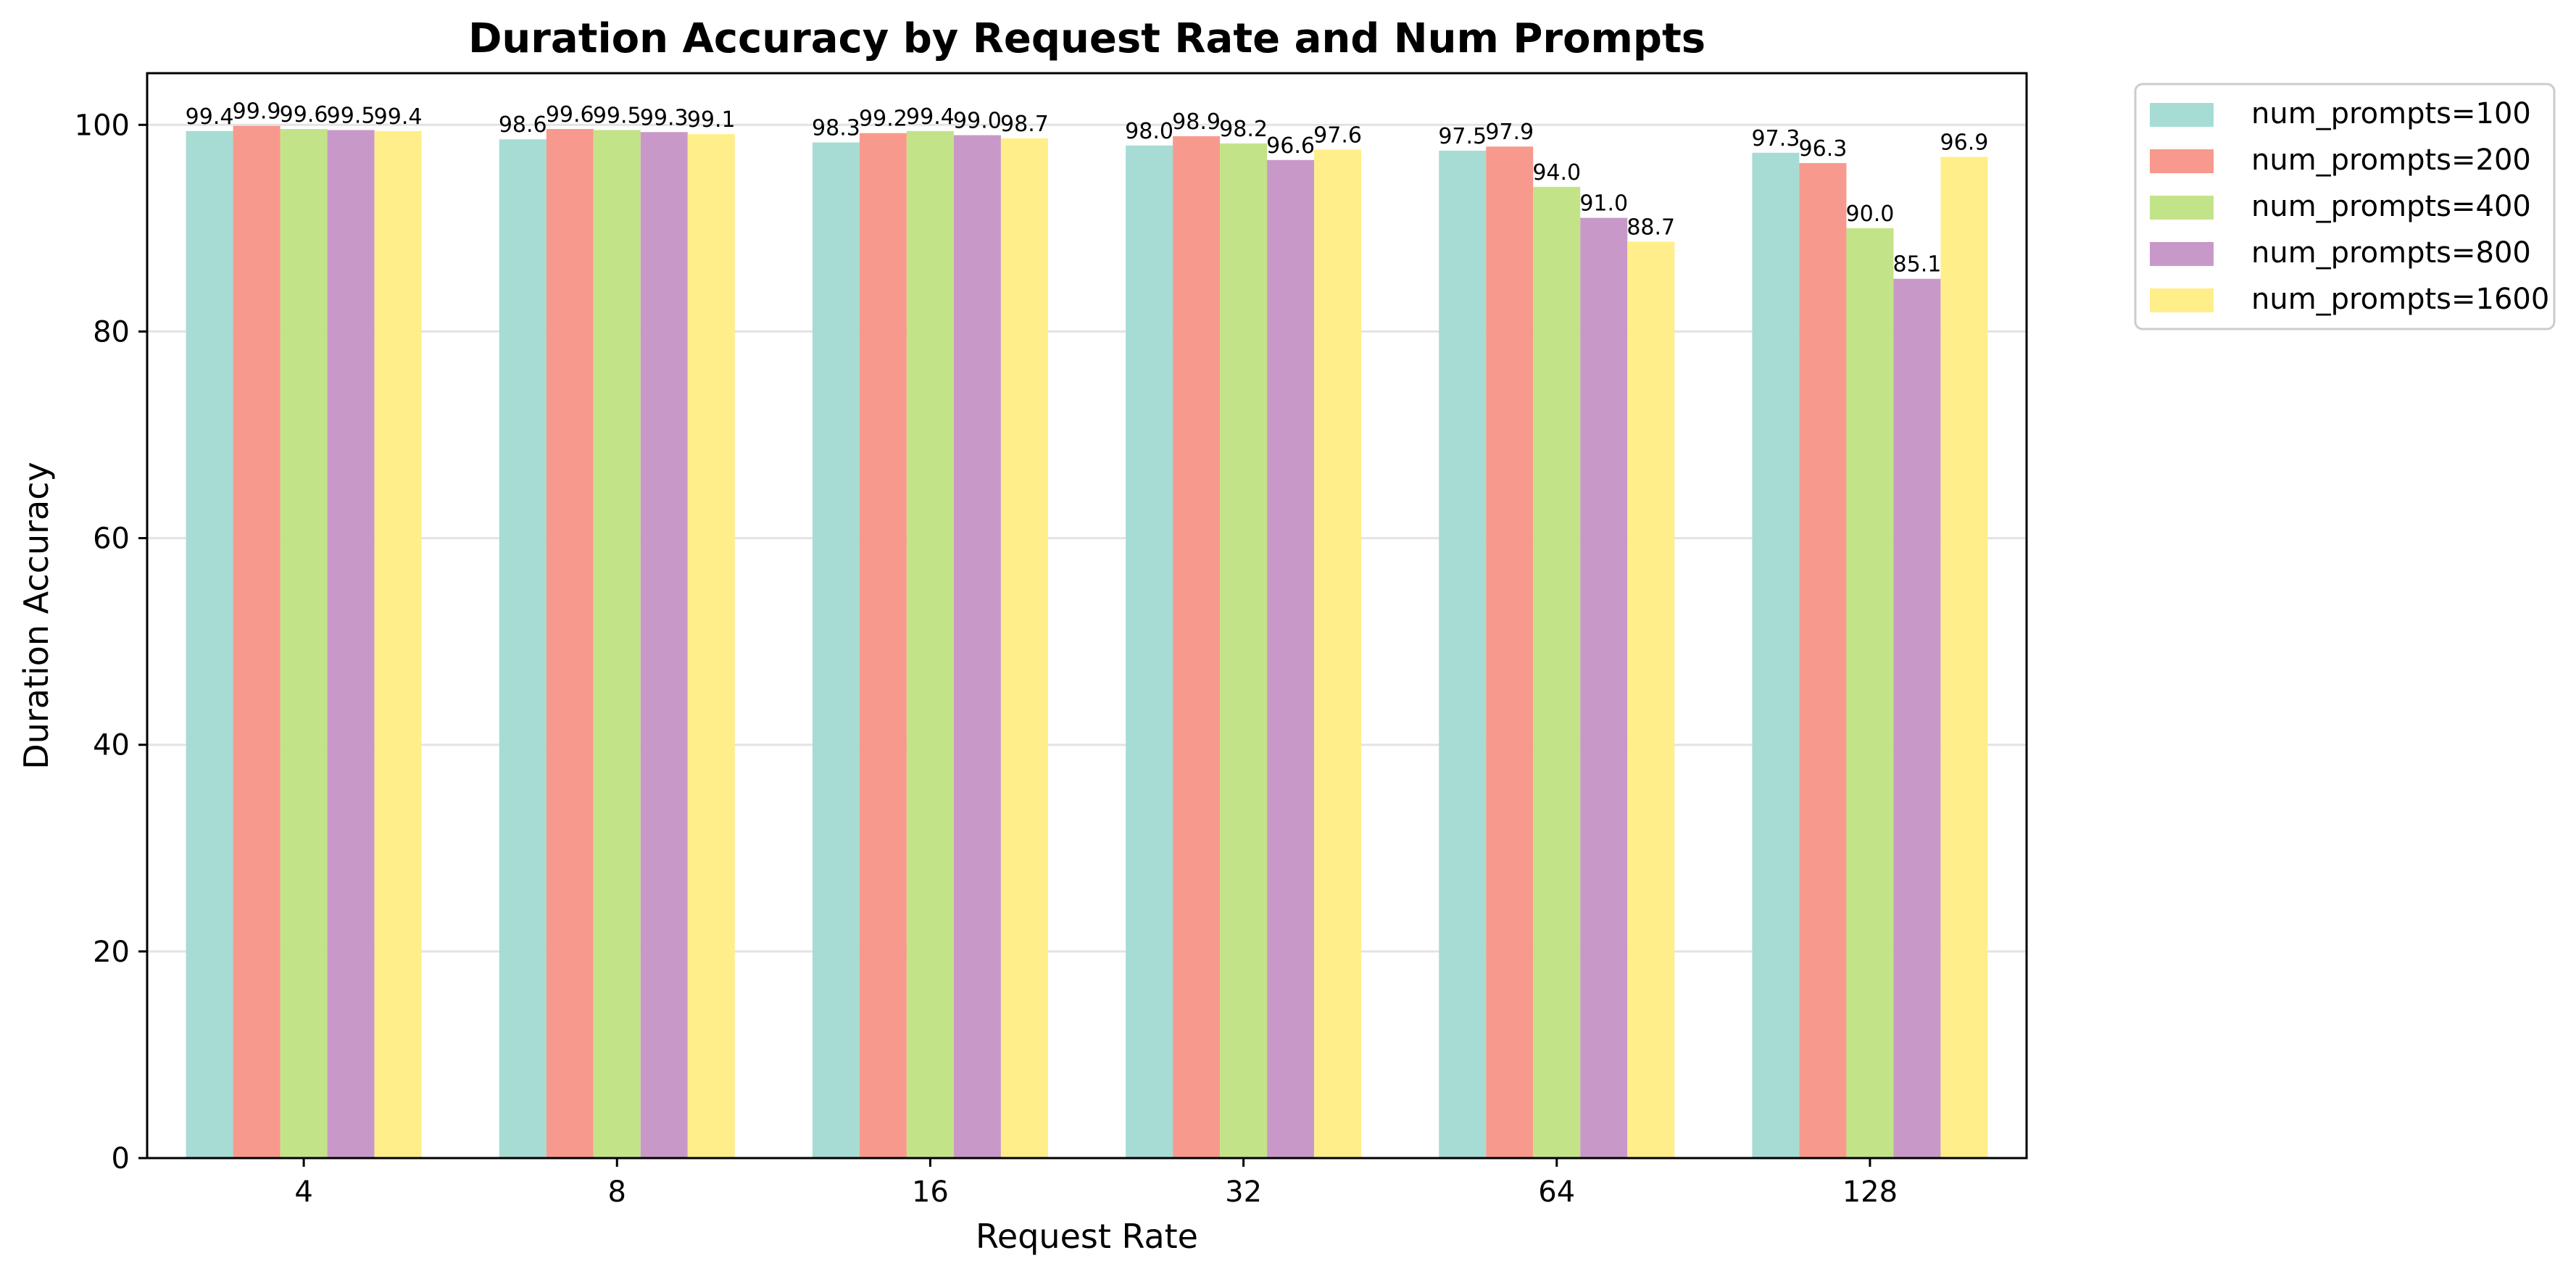 The width and height of the screenshot is (2576, 1282). Describe the element at coordinates (36, 615) in the screenshot. I see `y-axis-label: Duration Accuracy` at that location.